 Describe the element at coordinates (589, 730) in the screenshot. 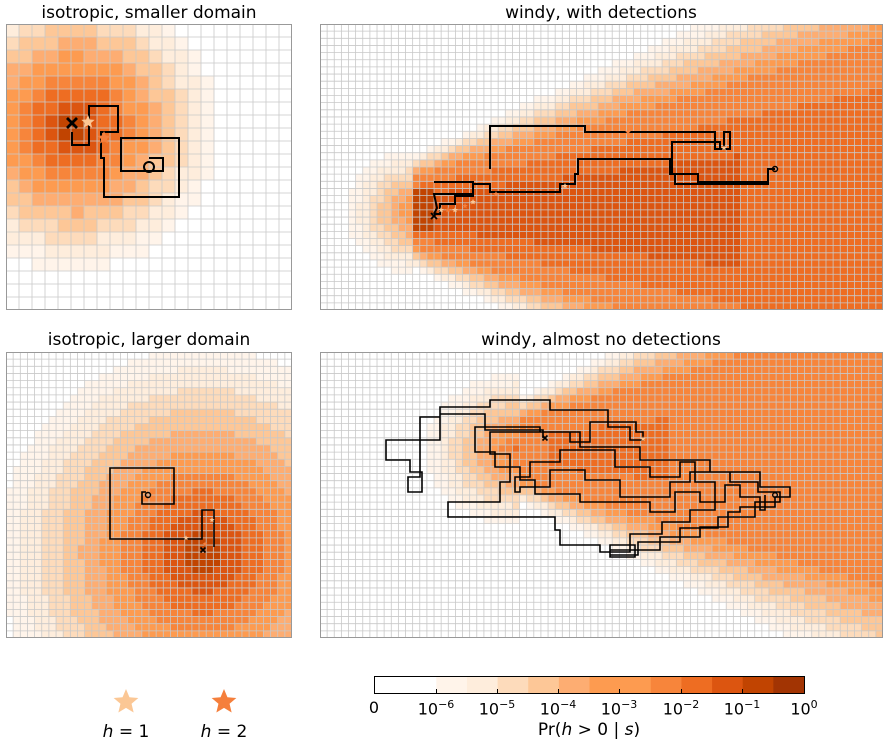

I see `colorbar-label: Pr(h > 0 | s)` at that location.